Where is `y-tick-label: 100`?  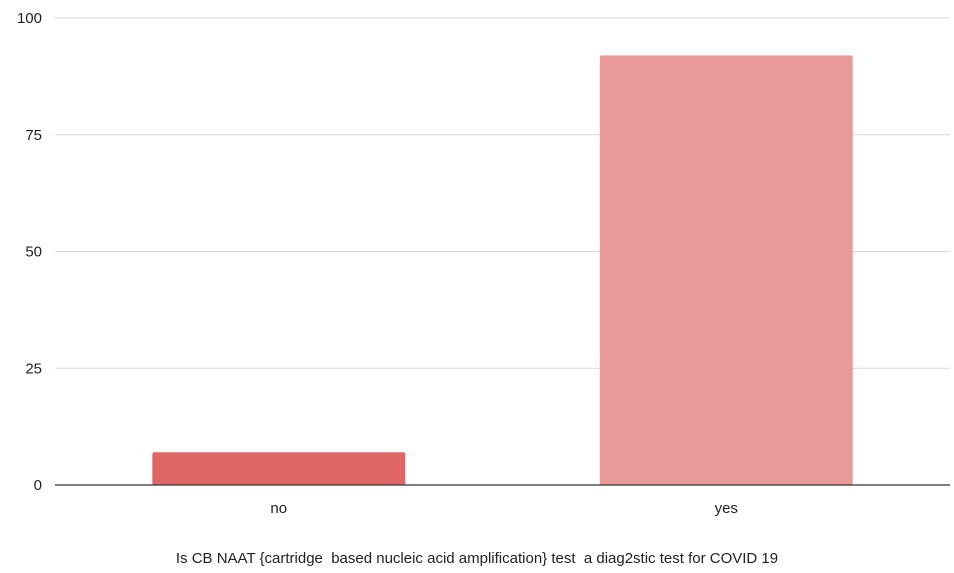 y-tick-label: 100 is located at coordinates (29, 18).